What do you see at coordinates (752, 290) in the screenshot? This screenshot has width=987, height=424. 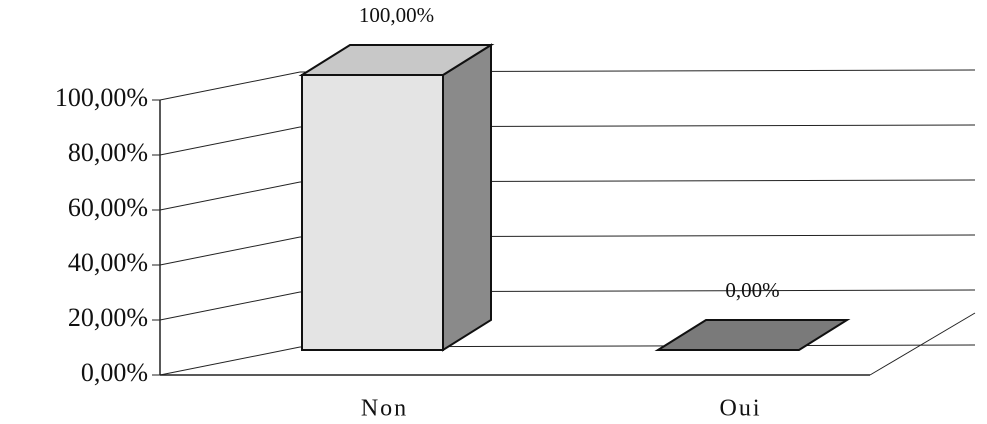 I see `value-label: 0,00%` at bounding box center [752, 290].